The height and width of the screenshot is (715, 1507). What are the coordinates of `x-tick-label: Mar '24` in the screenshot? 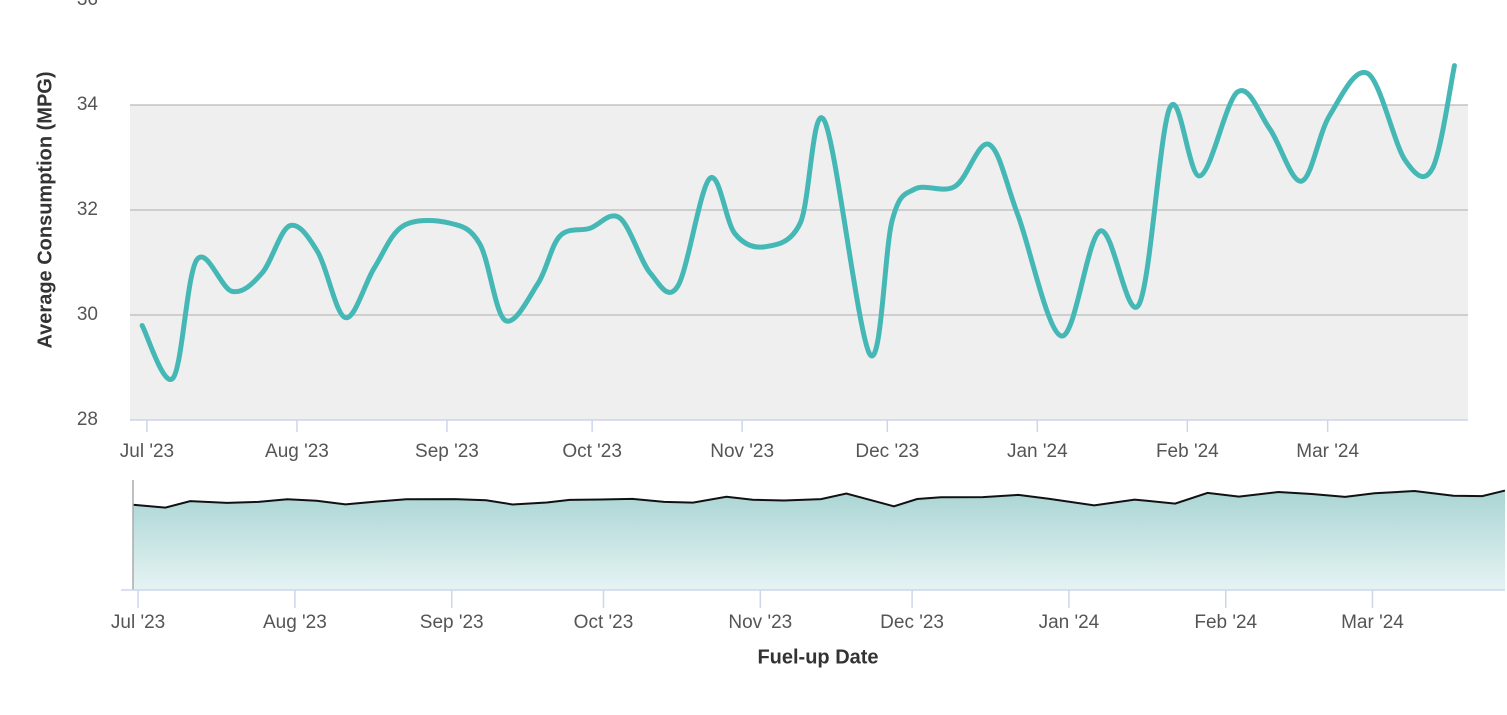 It's located at (1327, 451).